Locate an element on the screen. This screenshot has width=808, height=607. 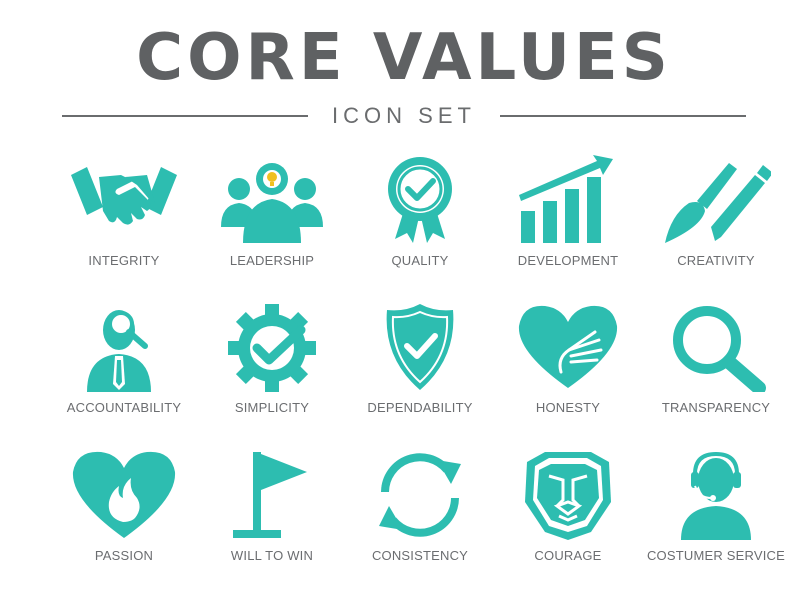
page-title: CORE VALUES is located at coordinates (404, 58).